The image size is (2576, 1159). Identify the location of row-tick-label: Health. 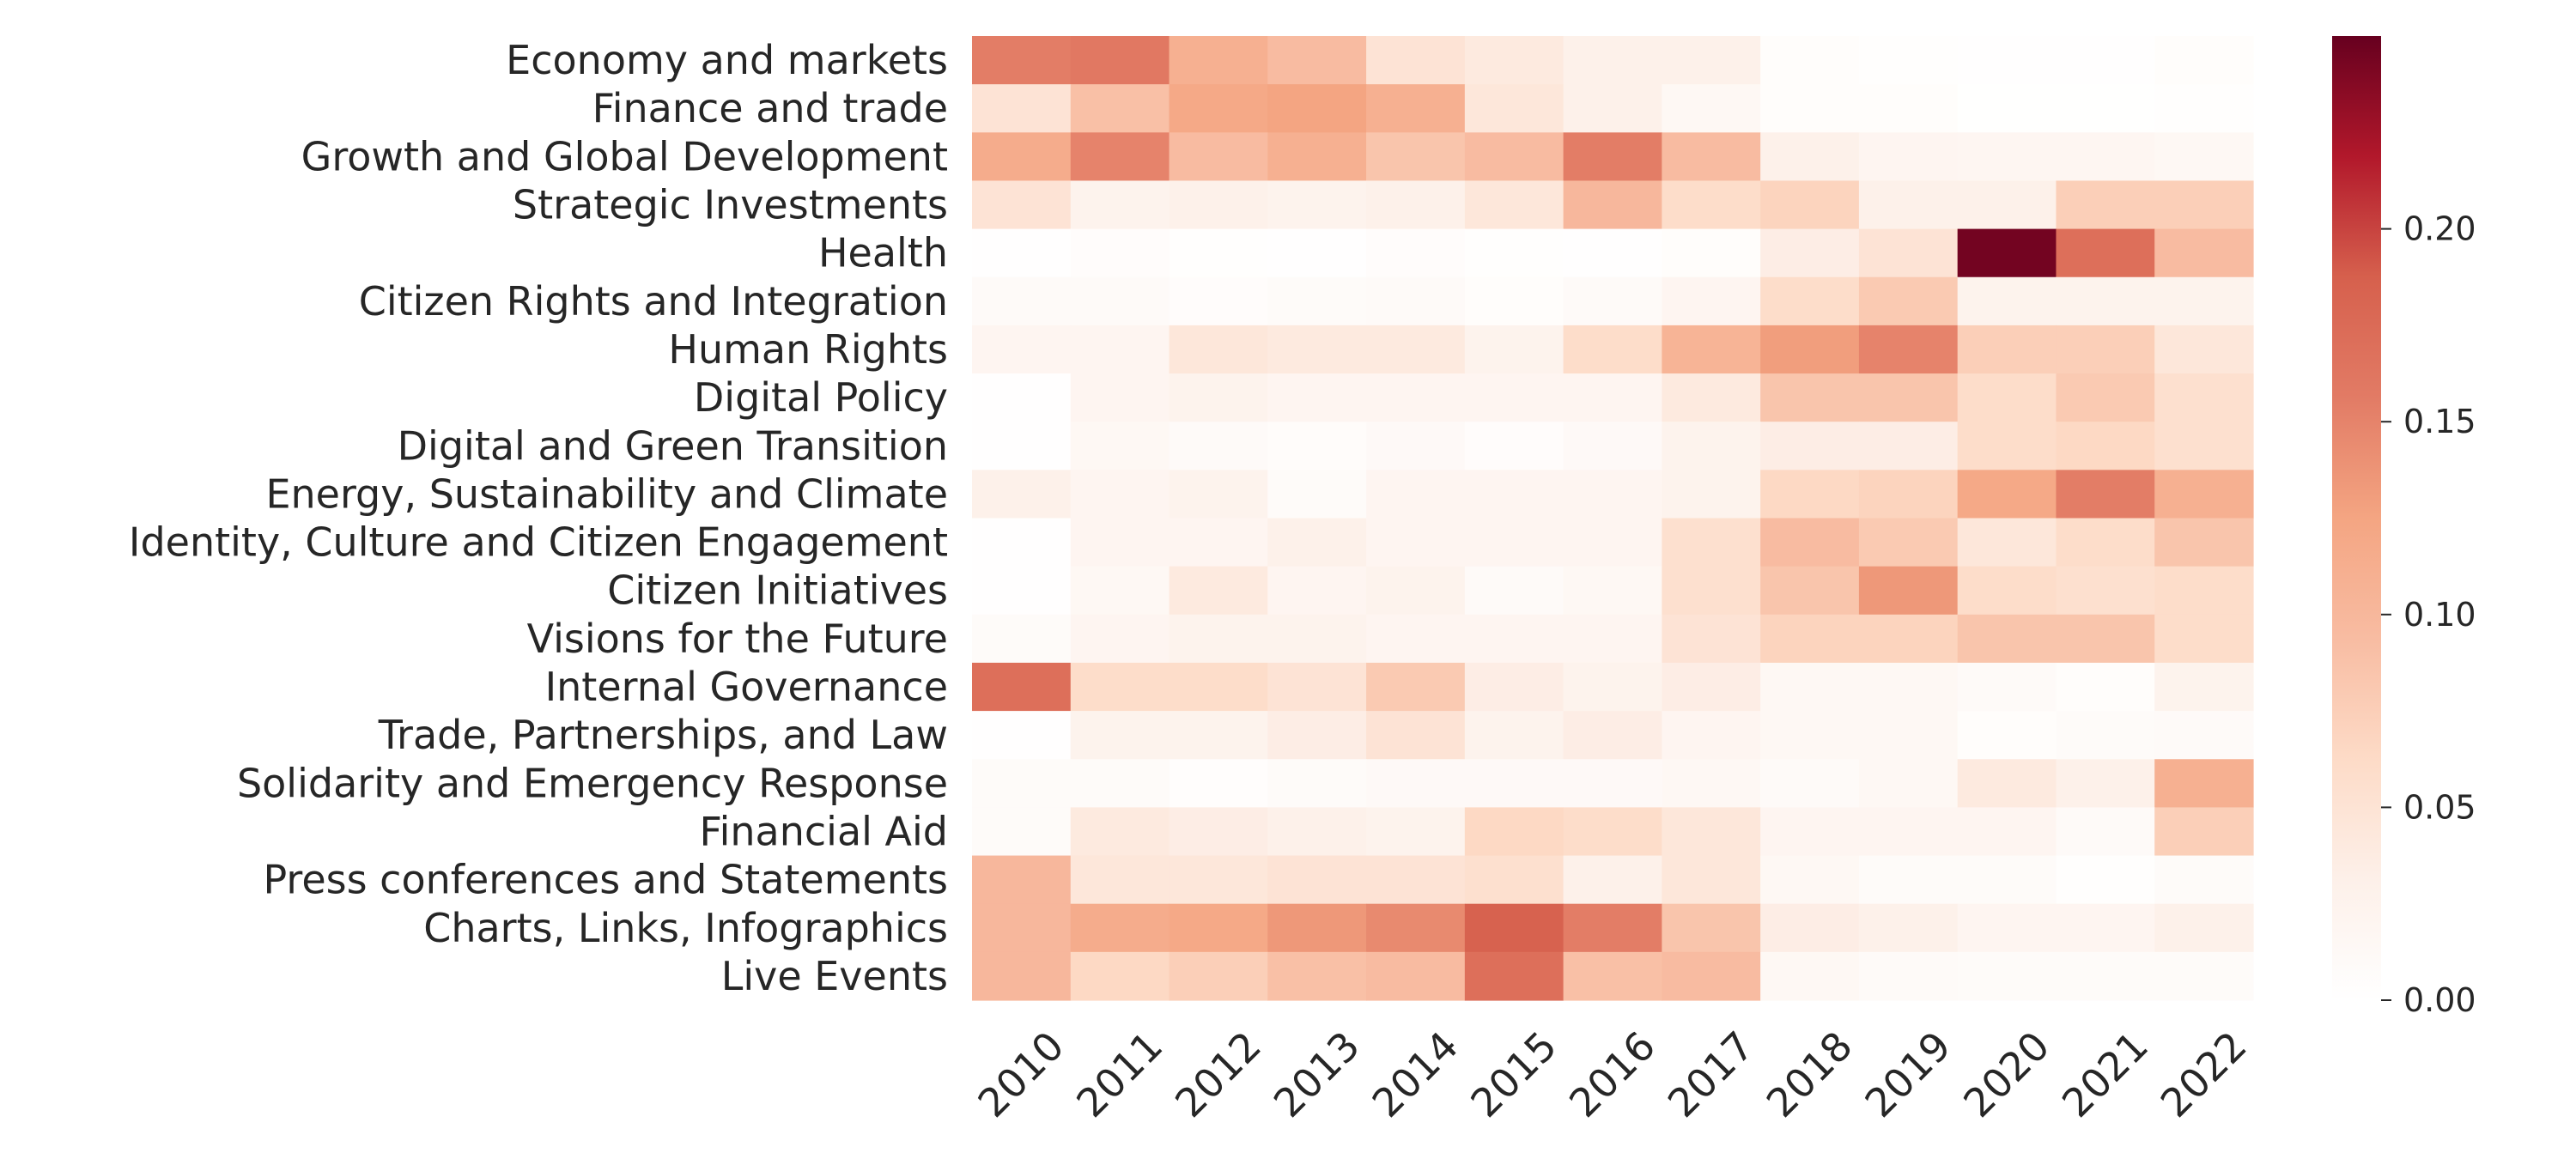
(883, 253).